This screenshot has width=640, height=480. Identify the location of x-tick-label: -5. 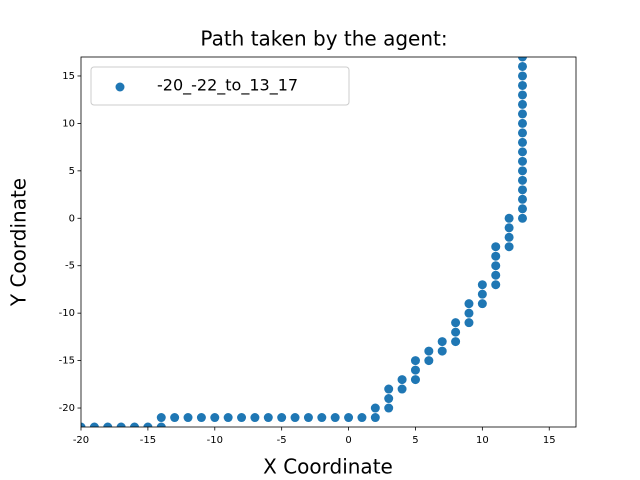
(282, 440).